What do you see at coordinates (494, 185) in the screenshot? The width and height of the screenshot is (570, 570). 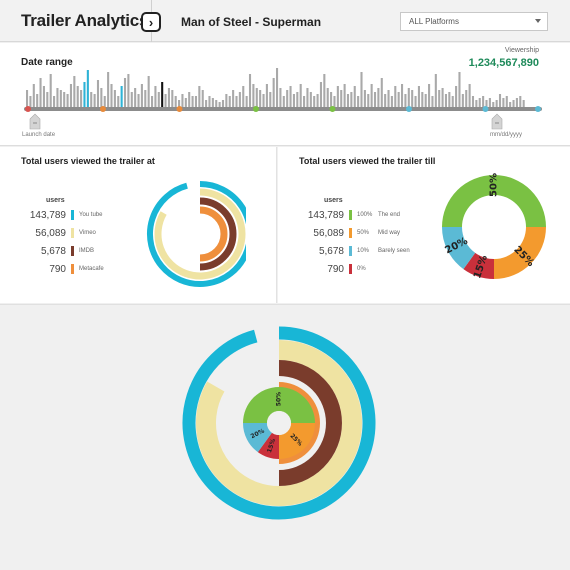 I see `donut-slice-label: 50%` at bounding box center [494, 185].